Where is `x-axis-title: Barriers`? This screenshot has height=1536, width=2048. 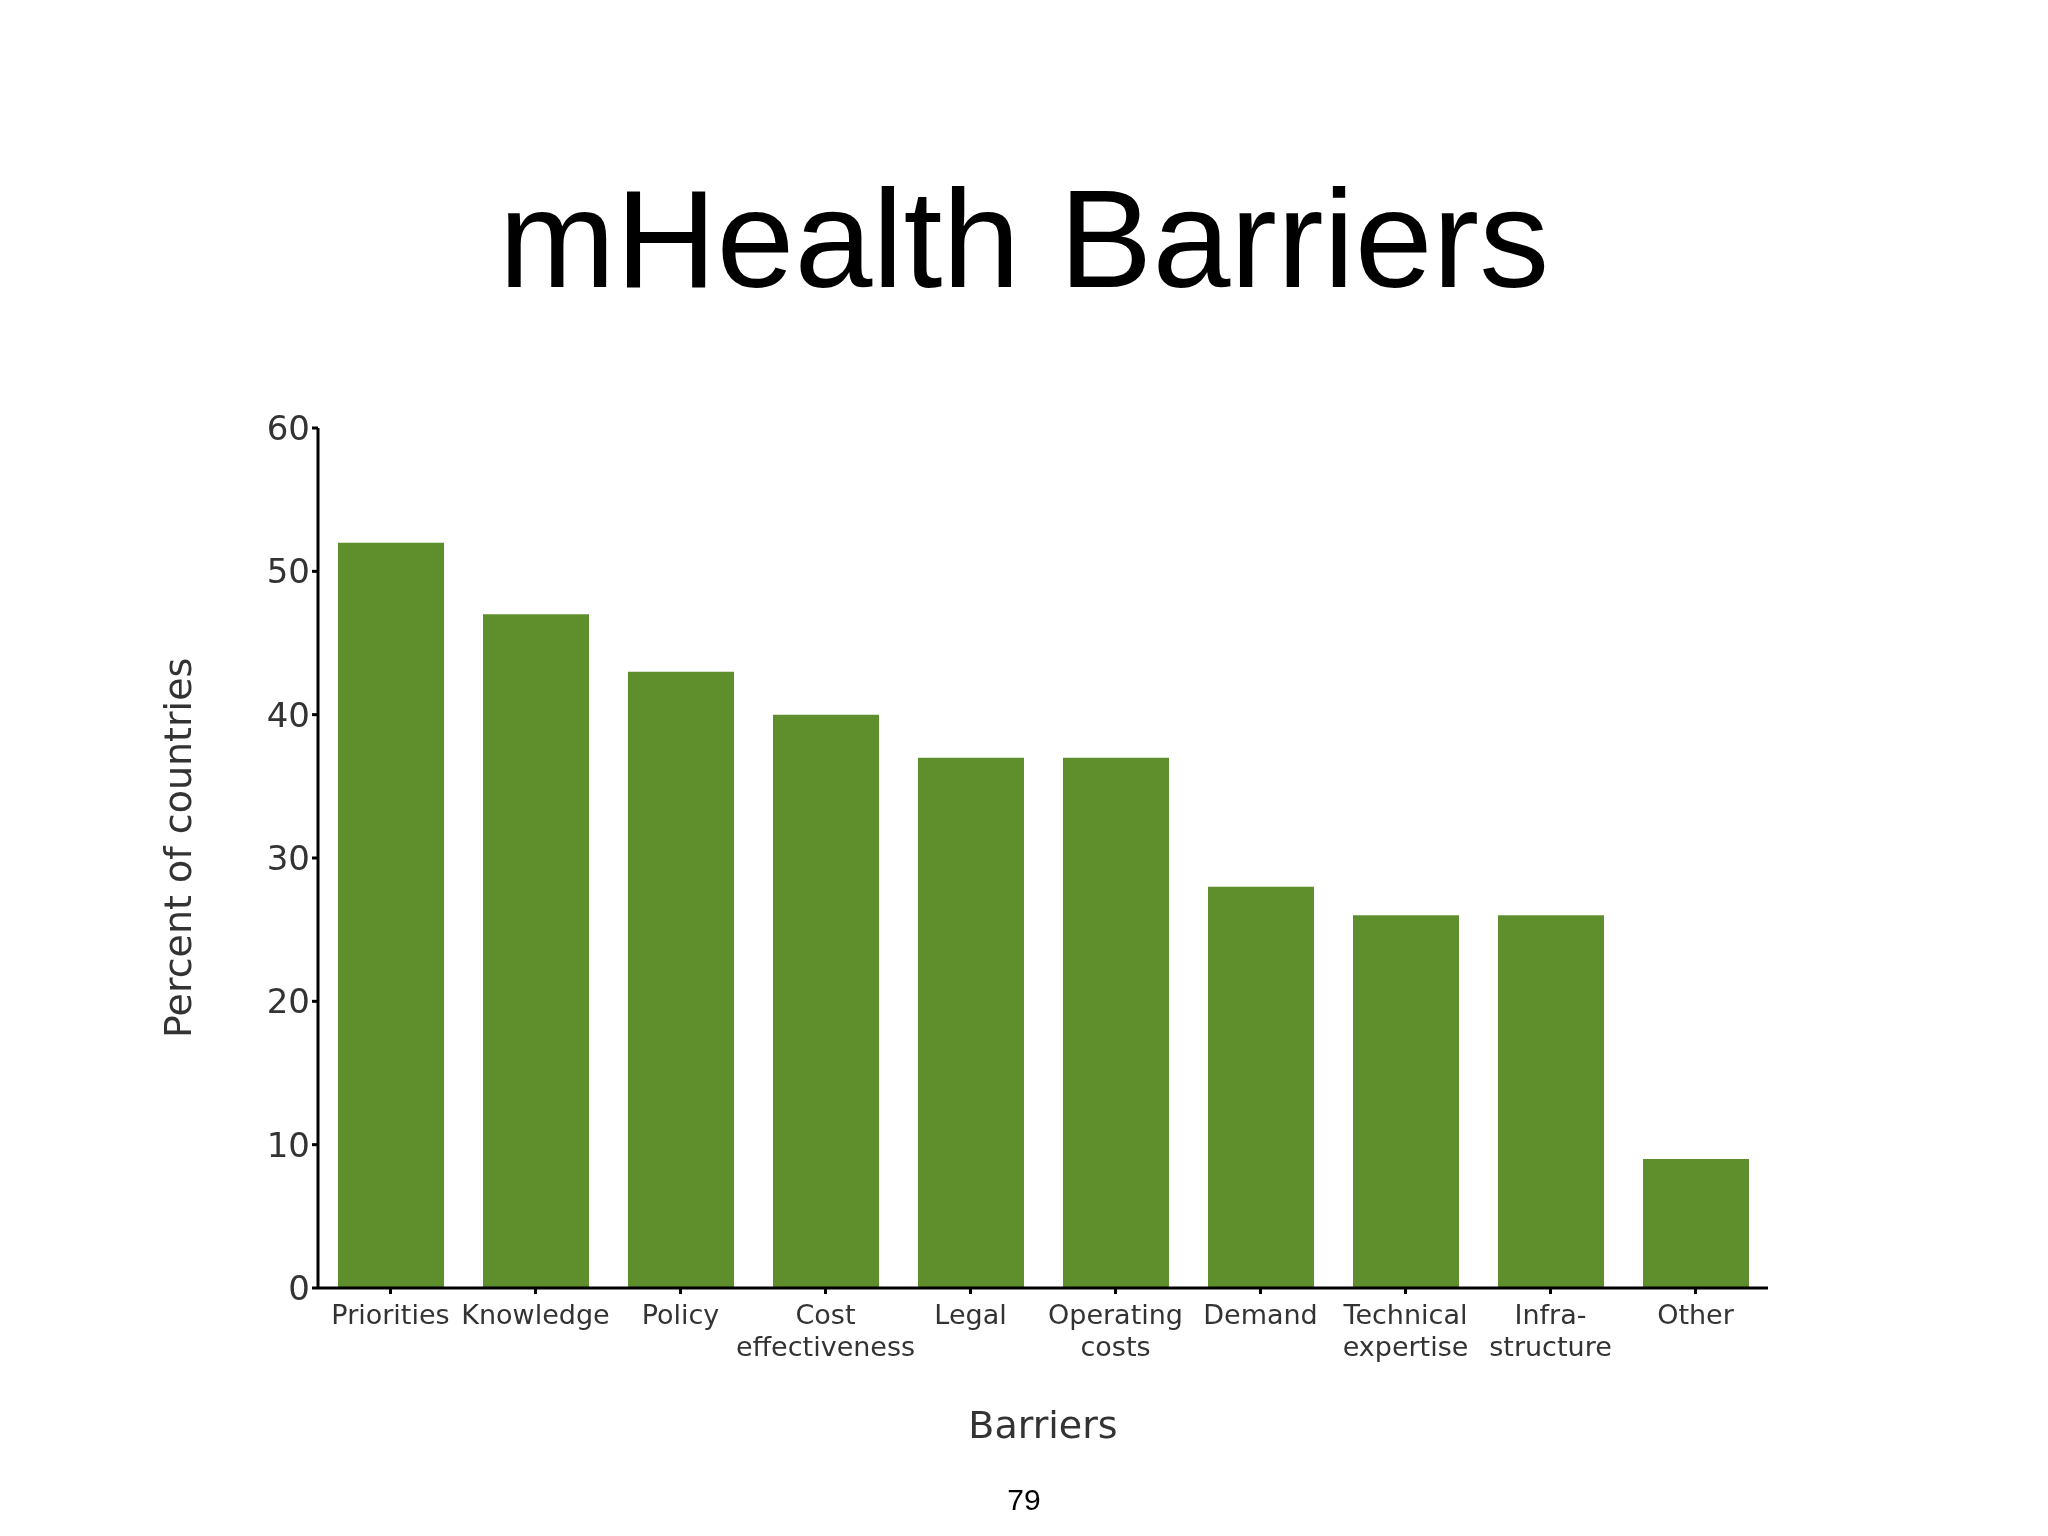
x-axis-title: Barriers is located at coordinates (1043, 1425).